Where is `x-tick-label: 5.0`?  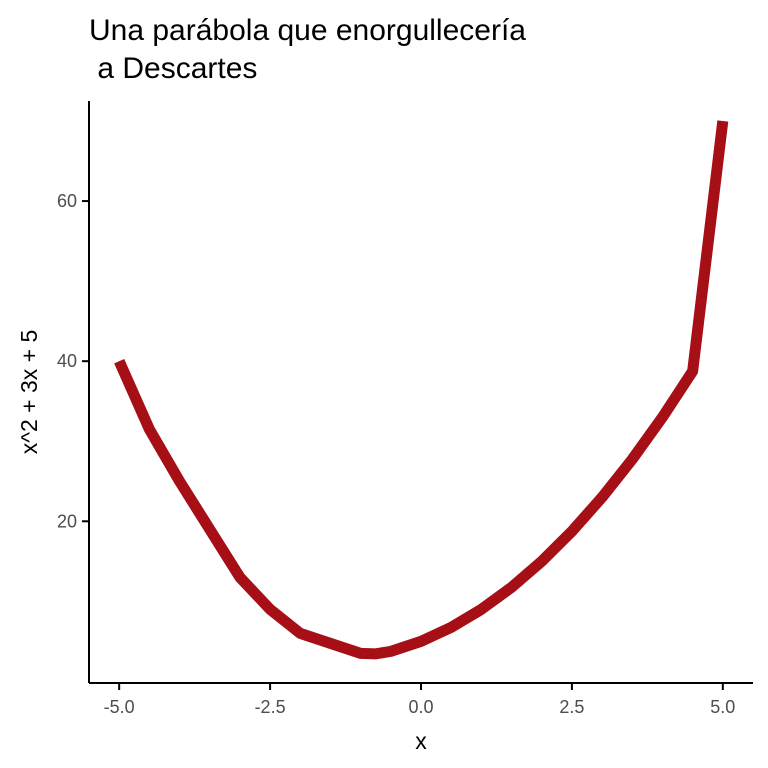
x-tick-label: 5.0 is located at coordinates (722, 707).